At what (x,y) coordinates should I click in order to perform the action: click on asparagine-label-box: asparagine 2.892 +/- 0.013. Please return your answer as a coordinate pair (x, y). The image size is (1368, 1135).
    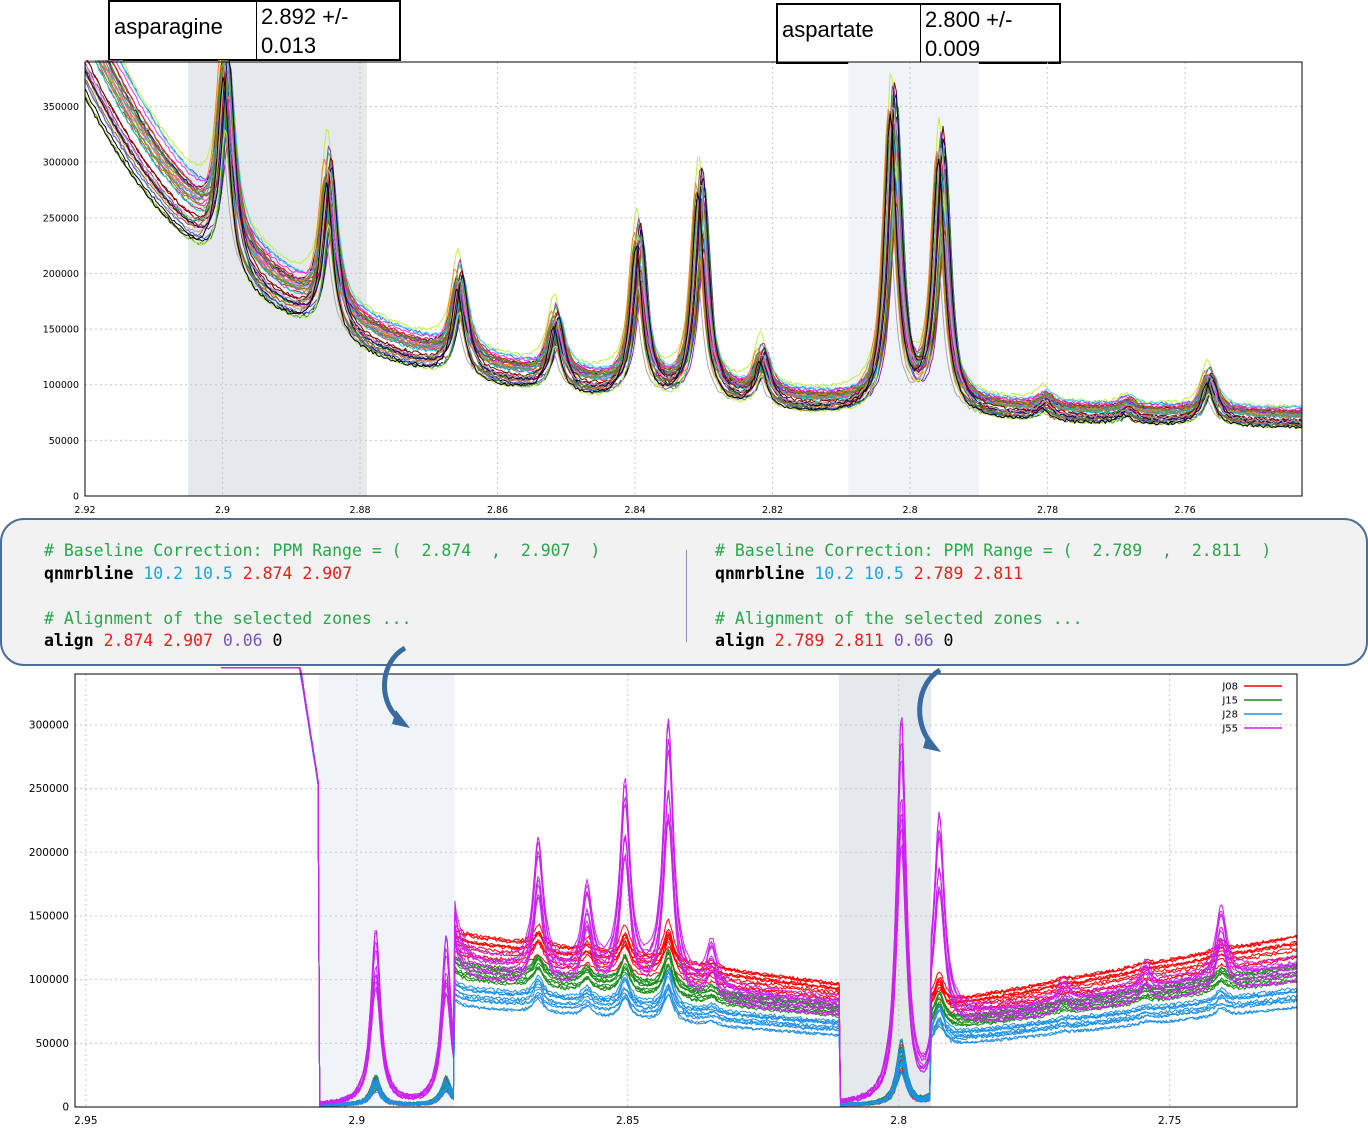
    Looking at the image, I should click on (254, 30).